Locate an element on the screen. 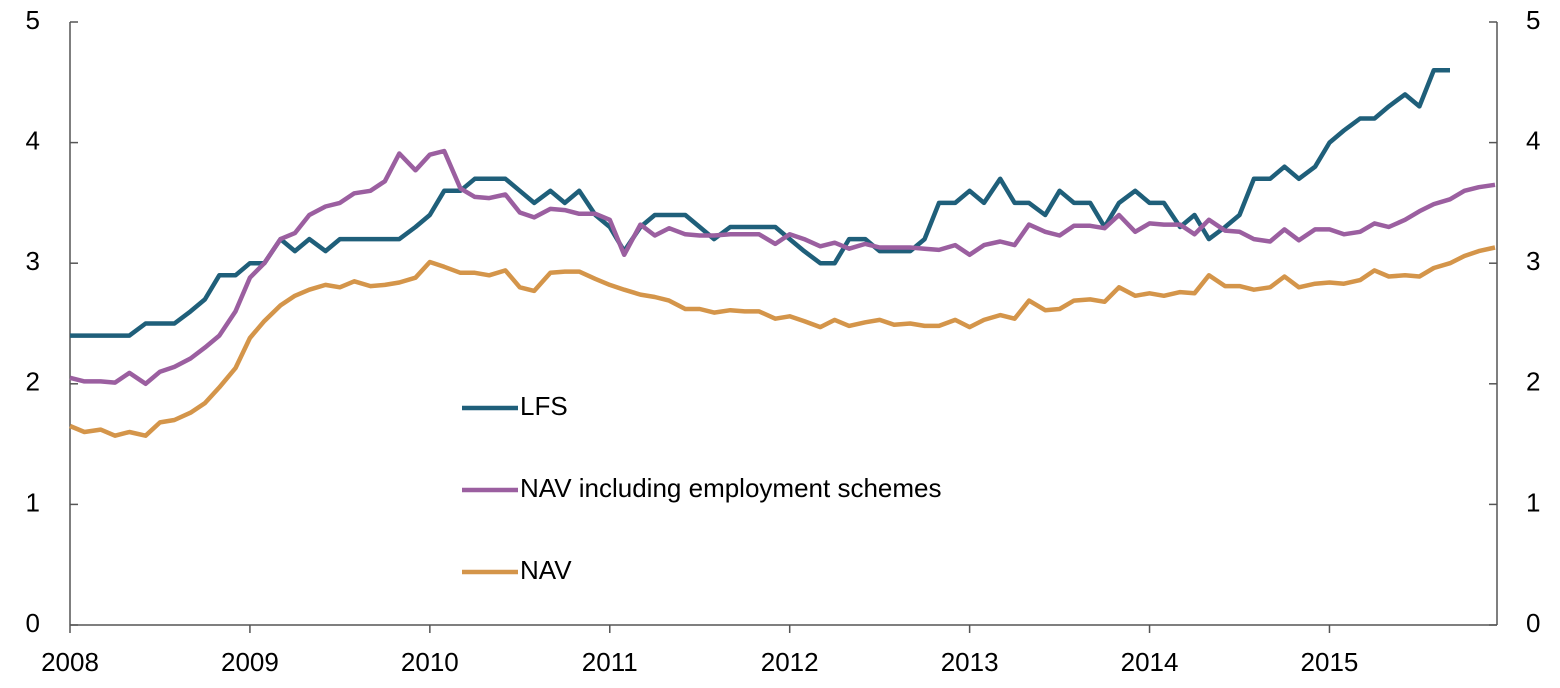 The width and height of the screenshot is (1560, 688). y2-tick-label: 5 is located at coordinates (1533, 20).